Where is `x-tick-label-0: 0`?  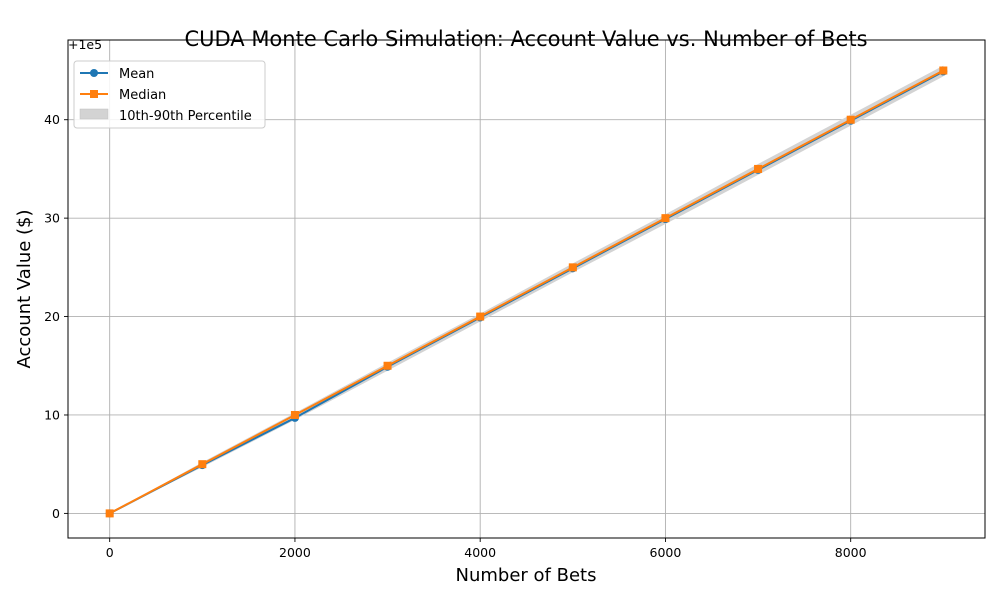 x-tick-label-0: 0 is located at coordinates (110, 552).